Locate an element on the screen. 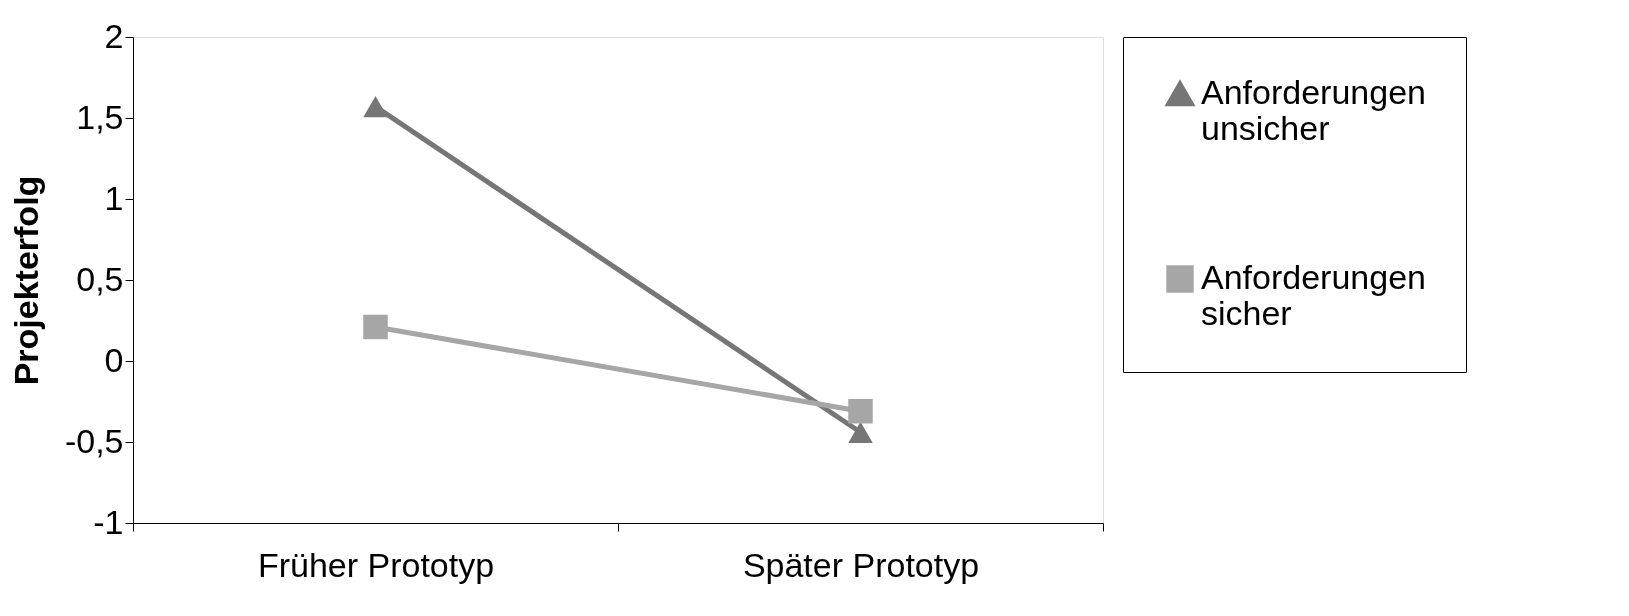  y-tick-label: -1 is located at coordinates (108, 521).